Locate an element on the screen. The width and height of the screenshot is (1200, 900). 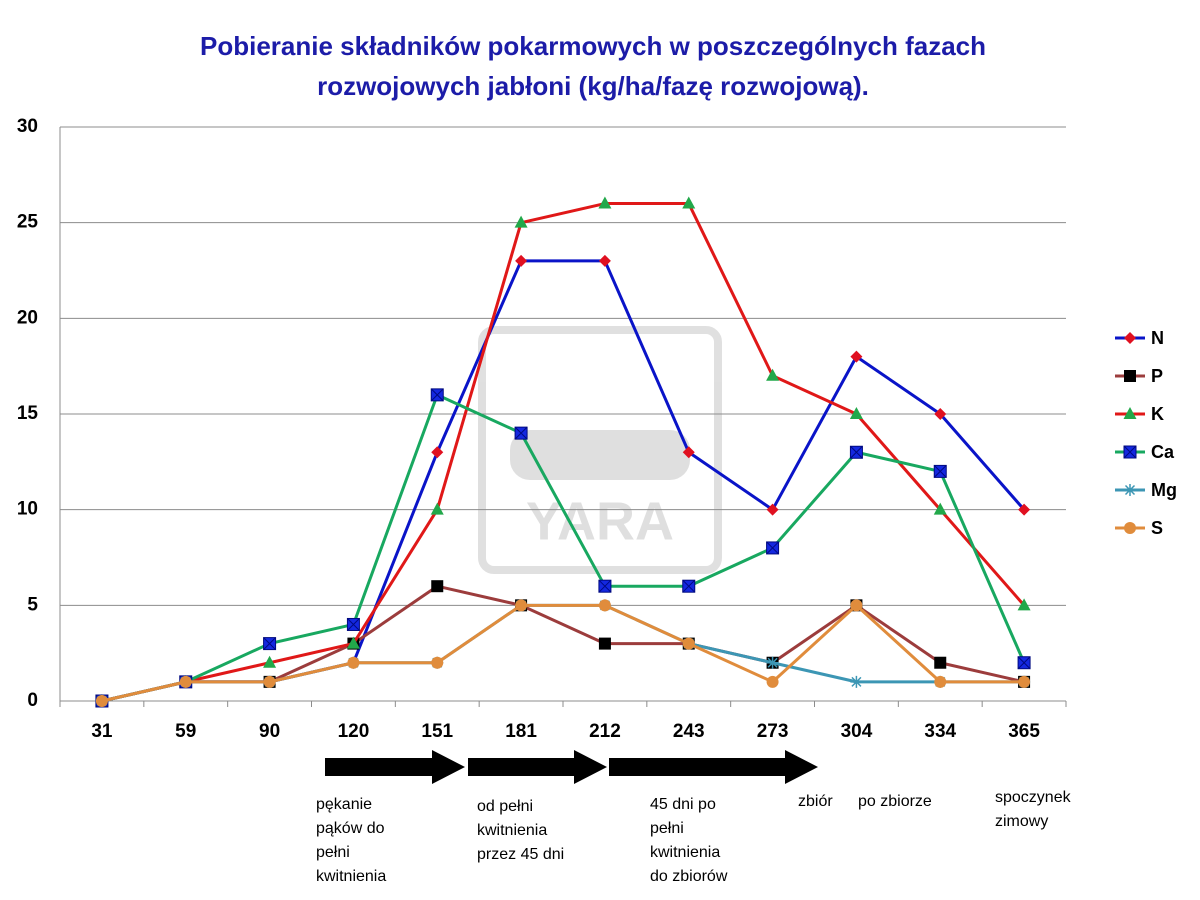
annotation: od pełni is located at coordinates (505, 806).